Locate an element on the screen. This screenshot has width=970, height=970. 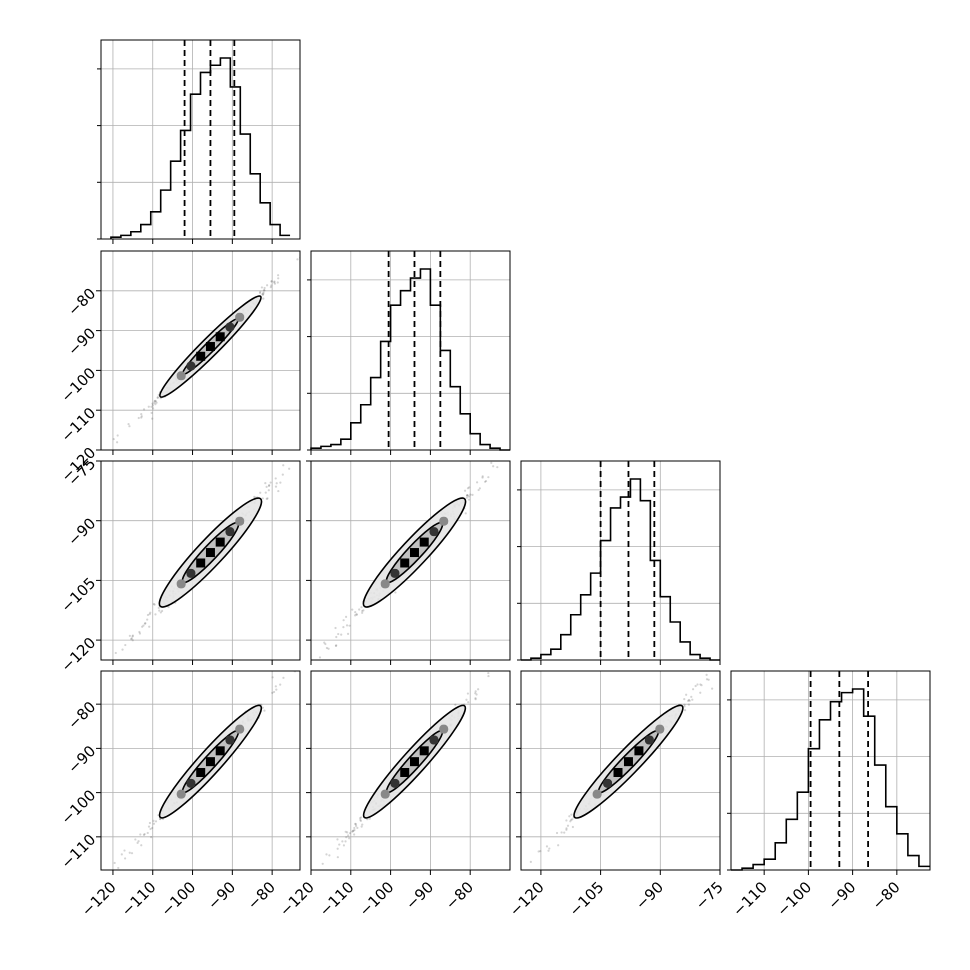
x-tick-label: −120 is located at coordinates (527, 899).